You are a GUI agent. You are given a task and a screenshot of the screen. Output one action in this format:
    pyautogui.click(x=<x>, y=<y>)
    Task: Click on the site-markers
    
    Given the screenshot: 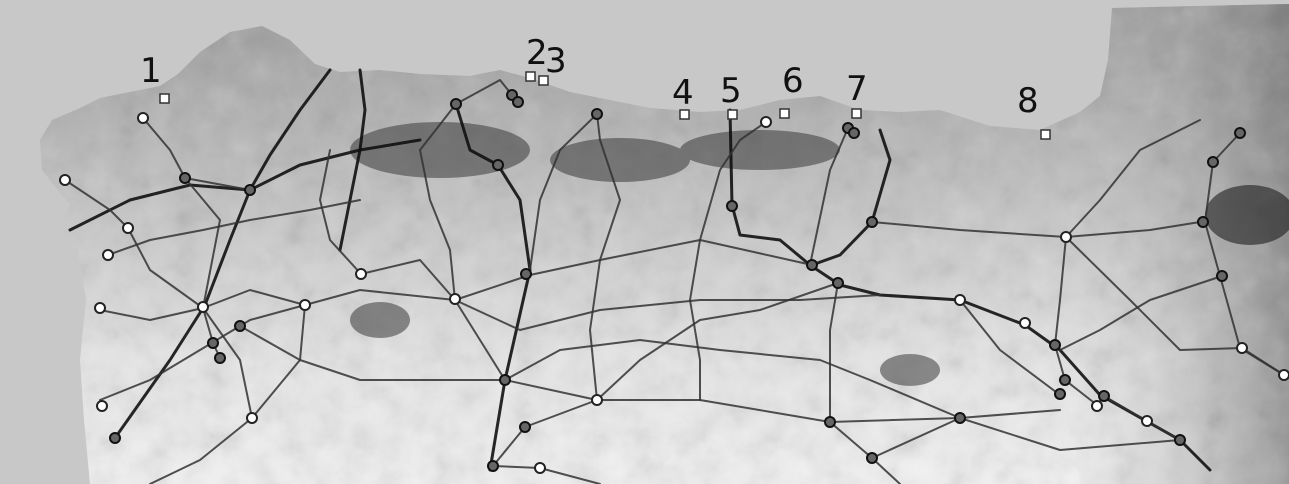 What is the action you would take?
    pyautogui.click(x=605, y=105)
    